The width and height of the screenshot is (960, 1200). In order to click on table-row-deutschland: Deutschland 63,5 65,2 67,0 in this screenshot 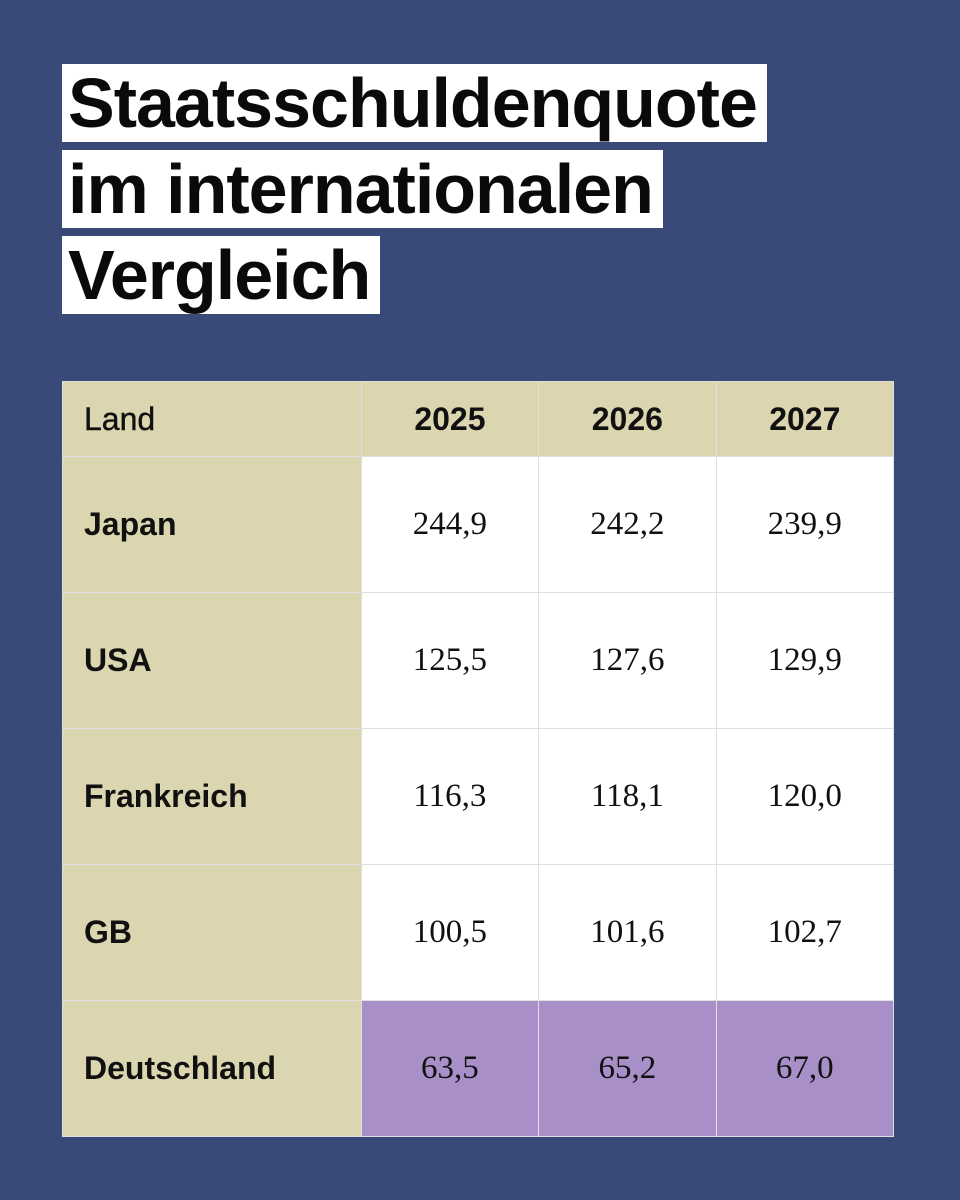, I will do `click(478, 1068)`.